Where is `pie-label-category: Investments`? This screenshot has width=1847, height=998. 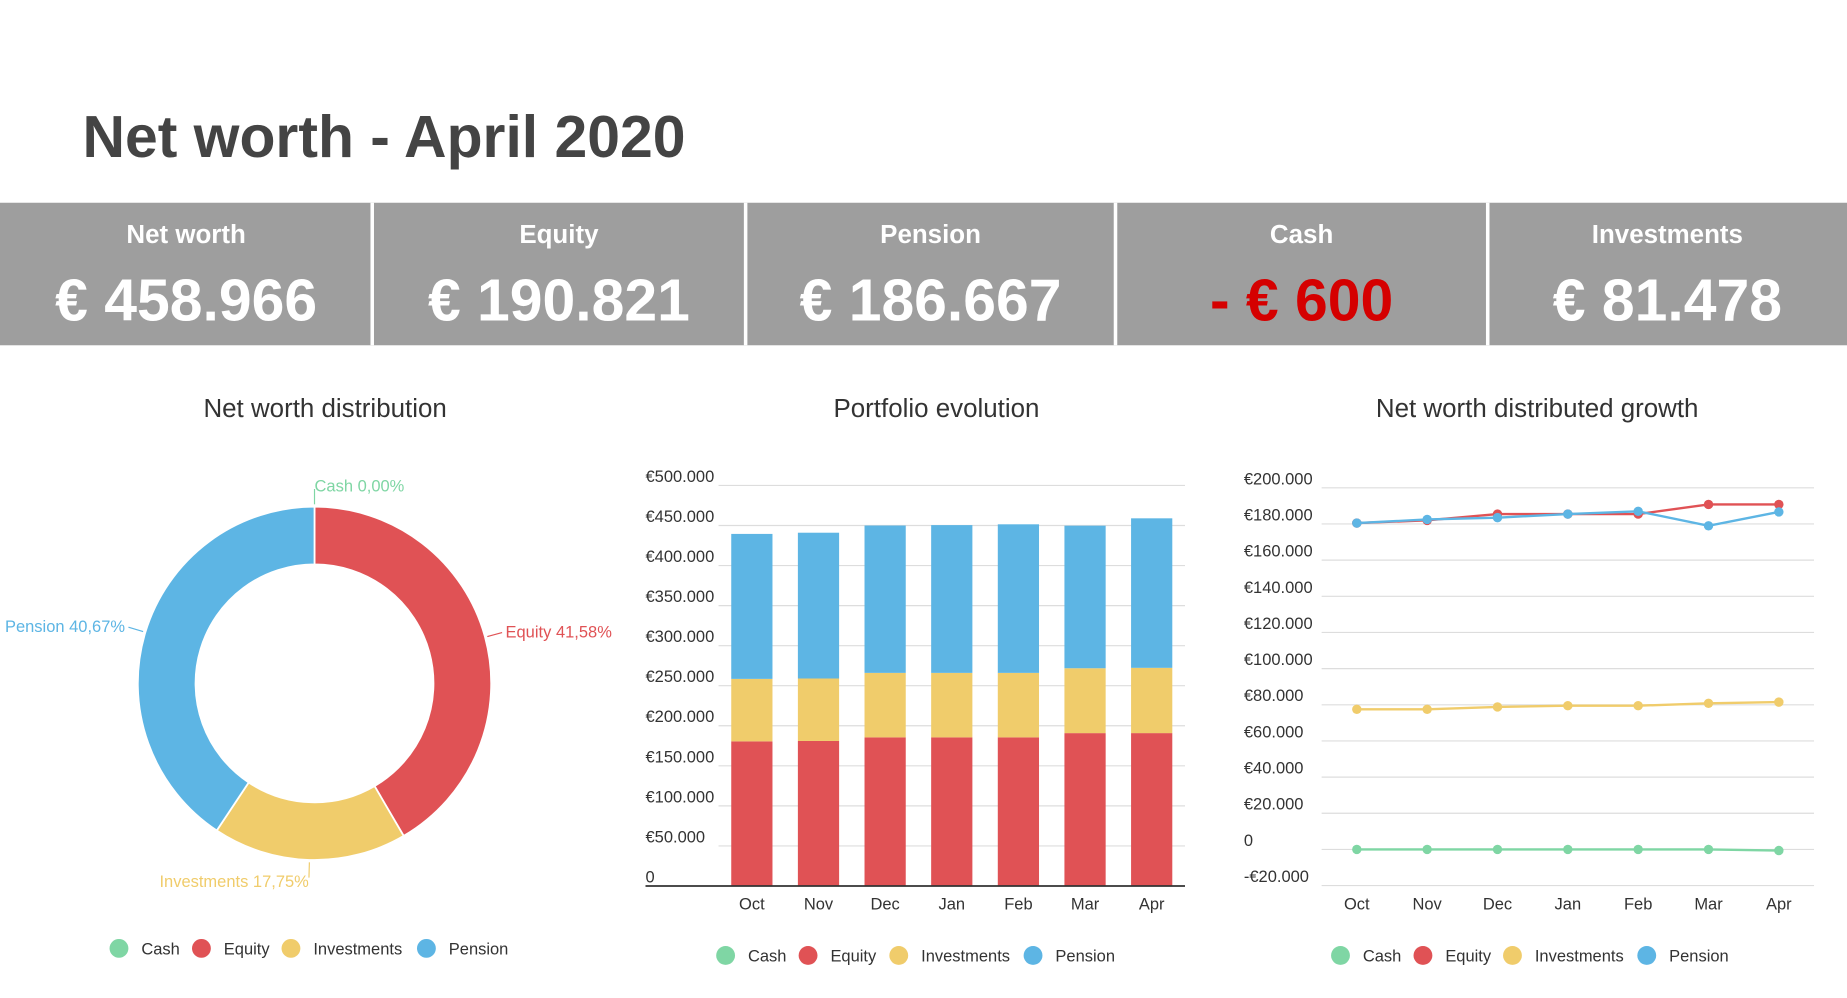 pie-label-category: Investments is located at coordinates (203, 882).